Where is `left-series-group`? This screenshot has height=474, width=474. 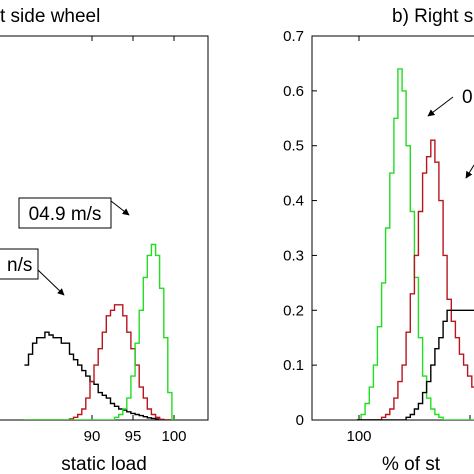 left-series-group is located at coordinates (100, 331).